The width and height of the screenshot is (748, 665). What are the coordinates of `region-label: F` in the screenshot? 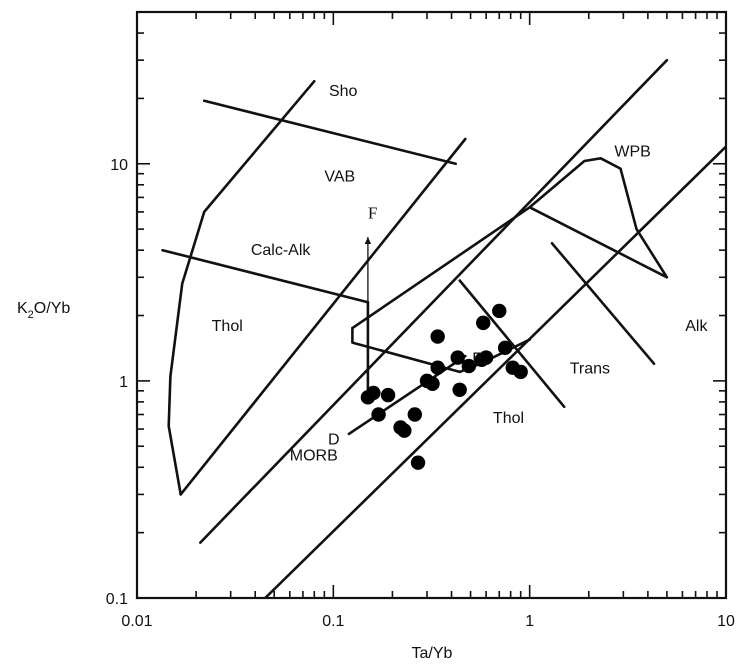 It's located at (372, 212).